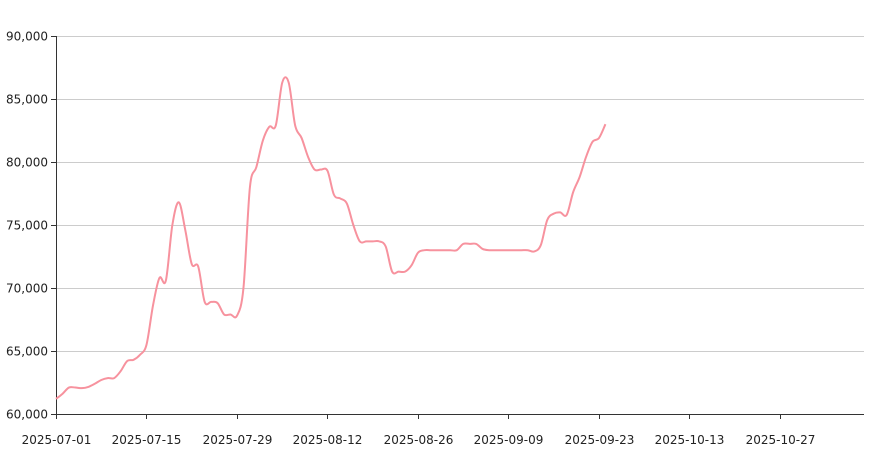  Describe the element at coordinates (27, 415) in the screenshot. I see `y-tick-label: 60,000` at that location.